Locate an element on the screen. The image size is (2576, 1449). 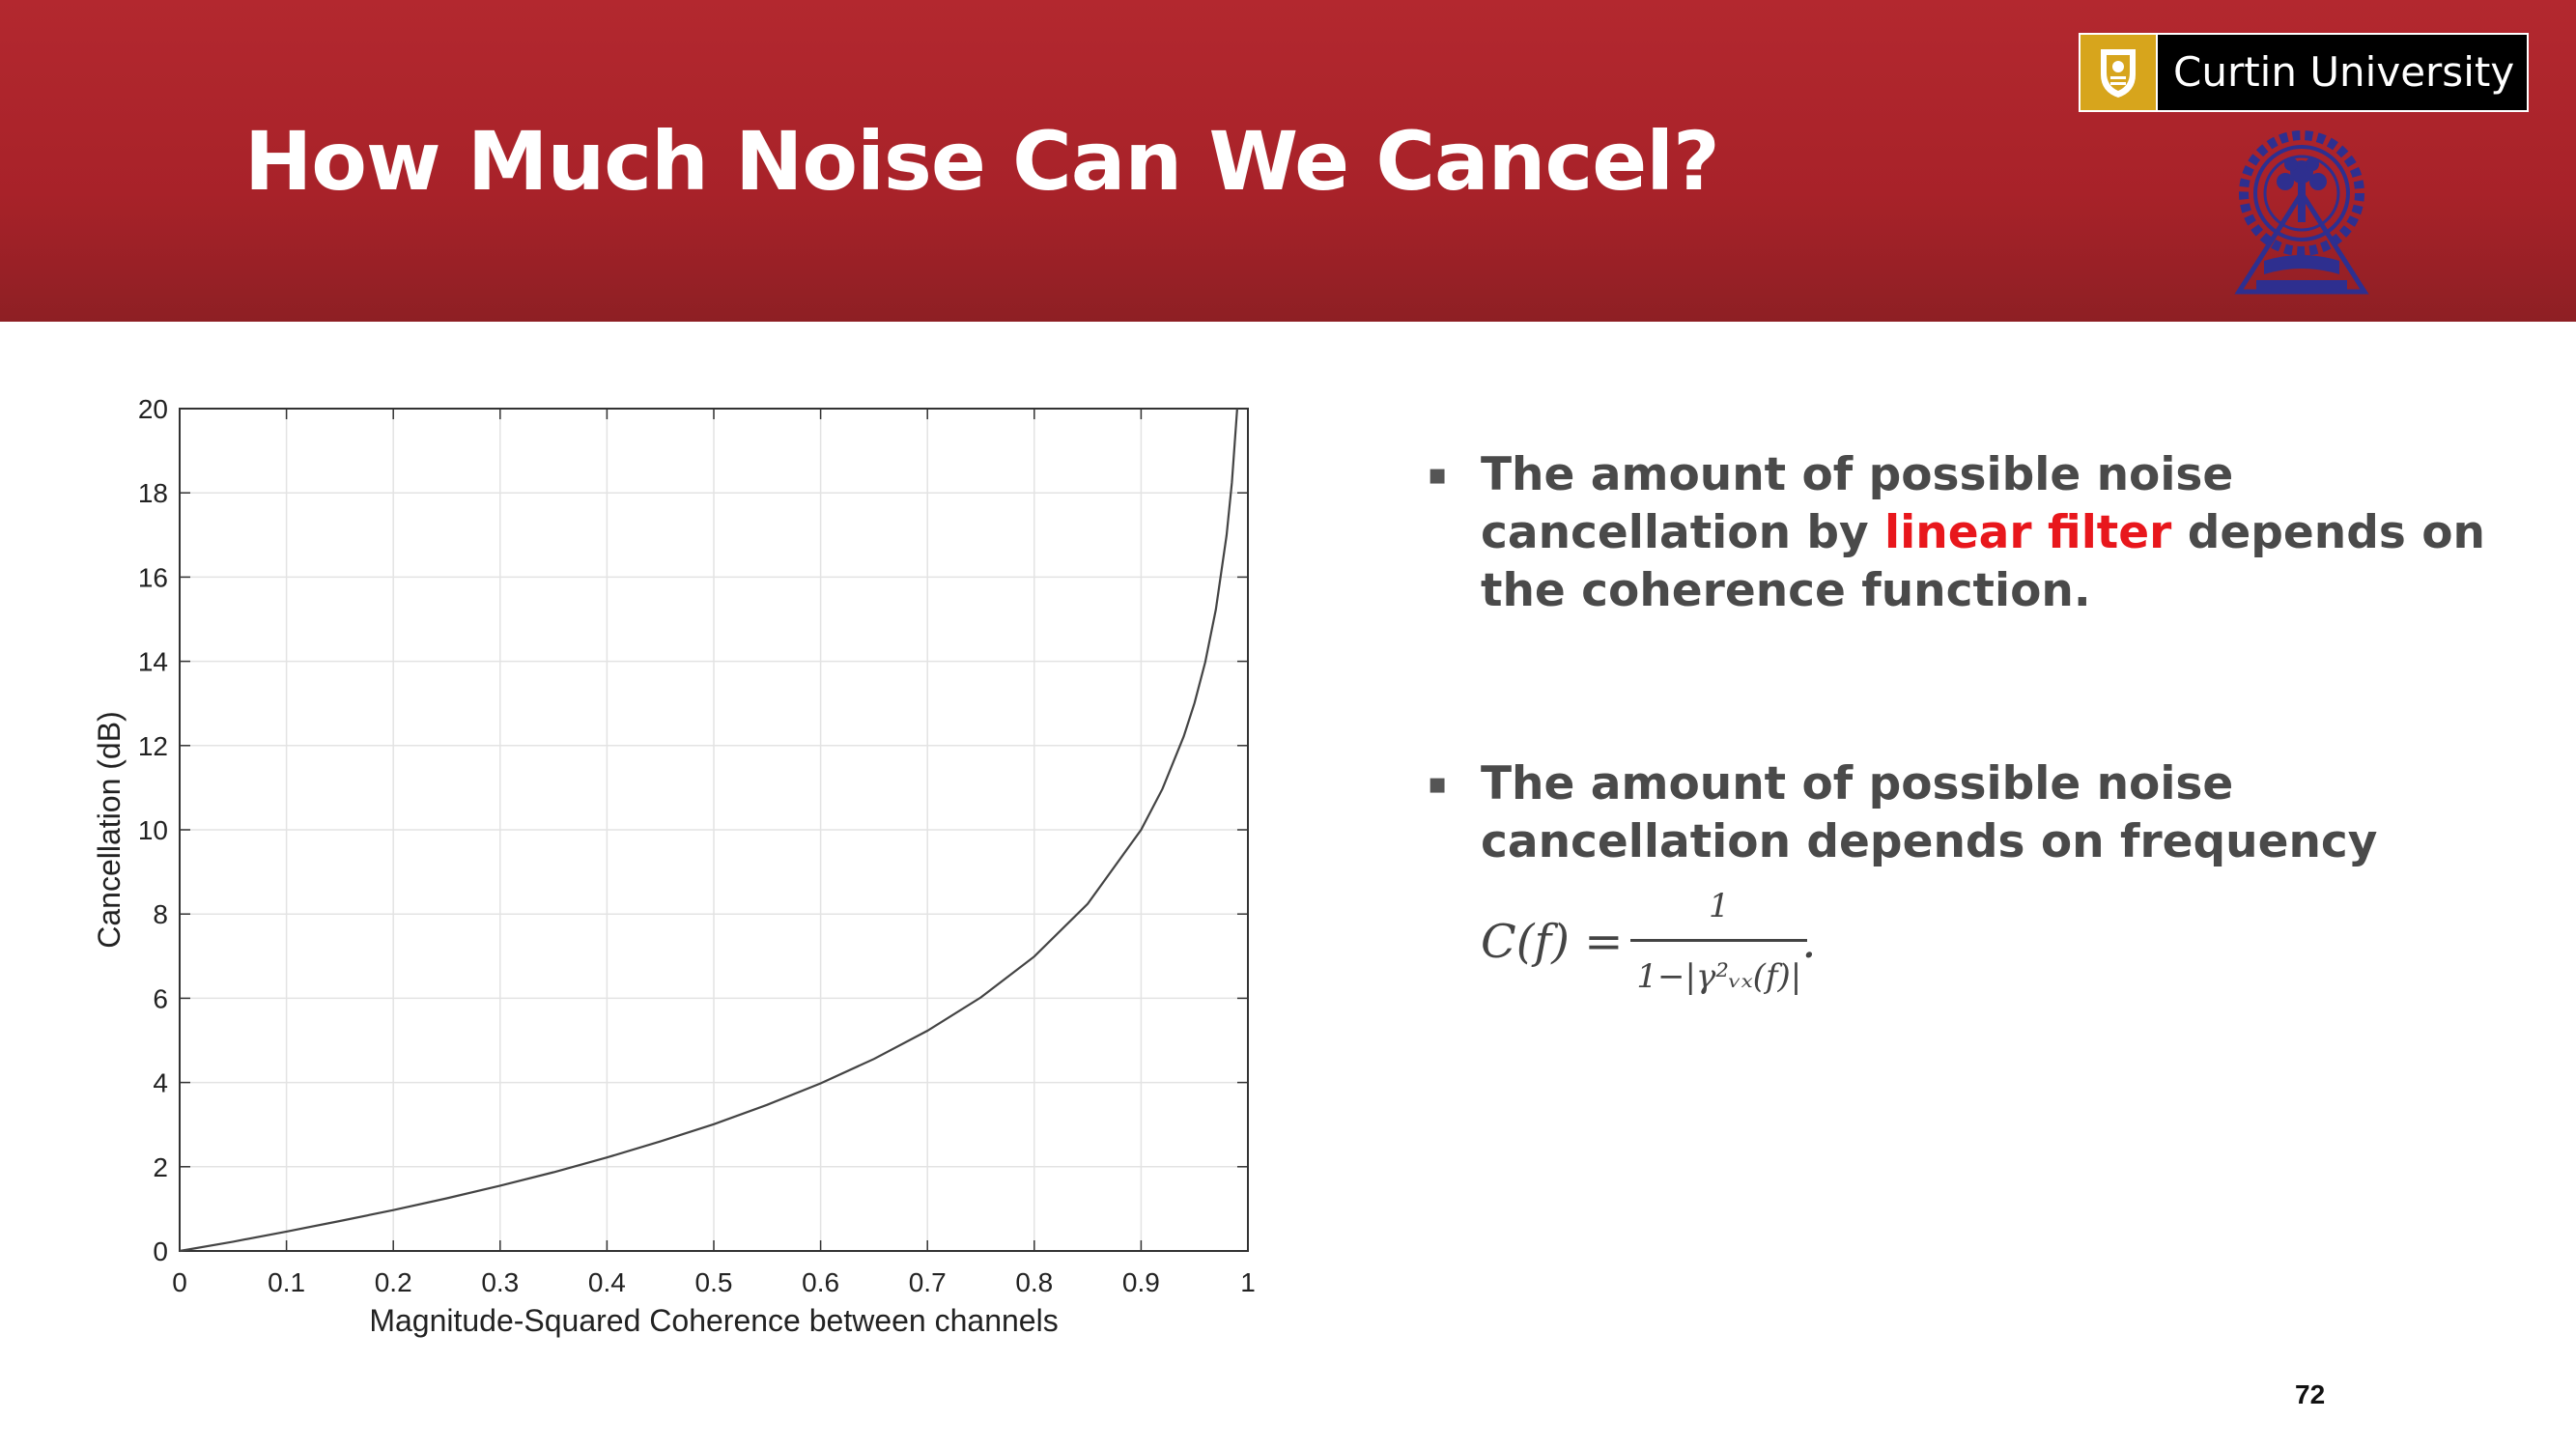
y-tick-label: 6 is located at coordinates (160, 998).